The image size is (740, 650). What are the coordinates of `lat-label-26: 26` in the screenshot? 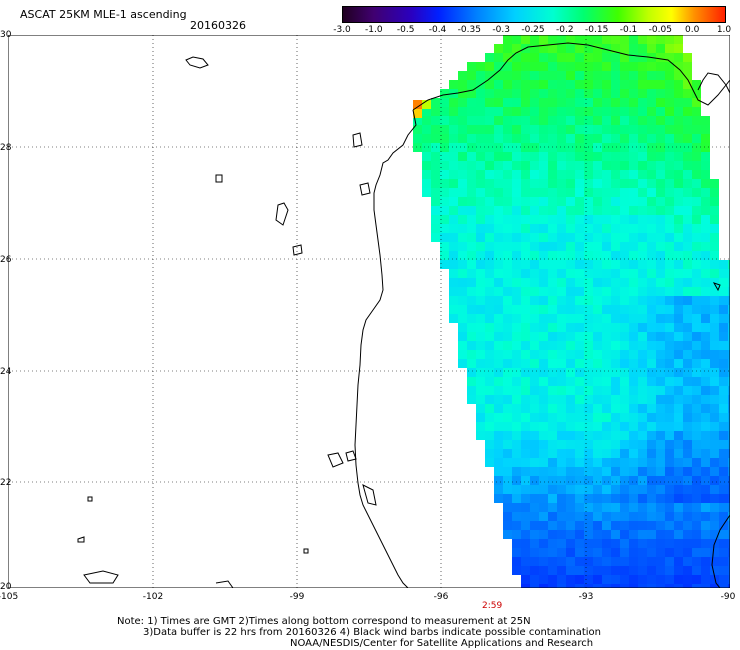 It's located at (6, 260).